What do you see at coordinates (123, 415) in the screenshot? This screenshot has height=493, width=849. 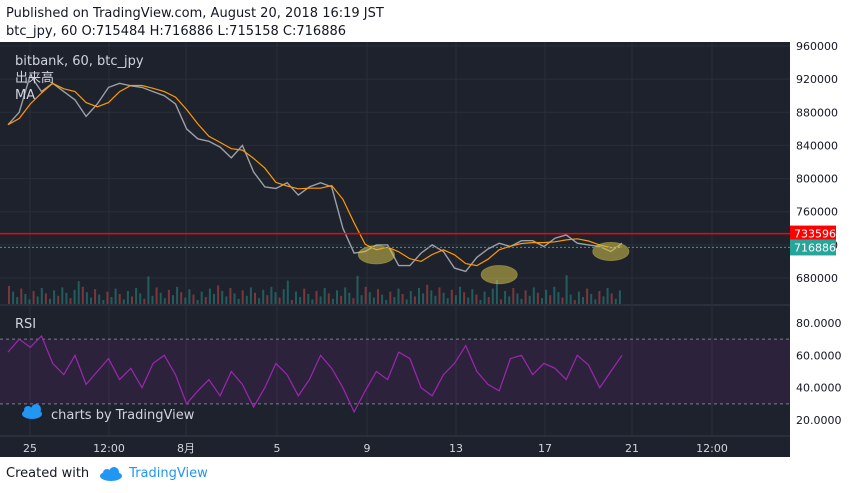 I see `watermark-text: charts by TradingView` at bounding box center [123, 415].